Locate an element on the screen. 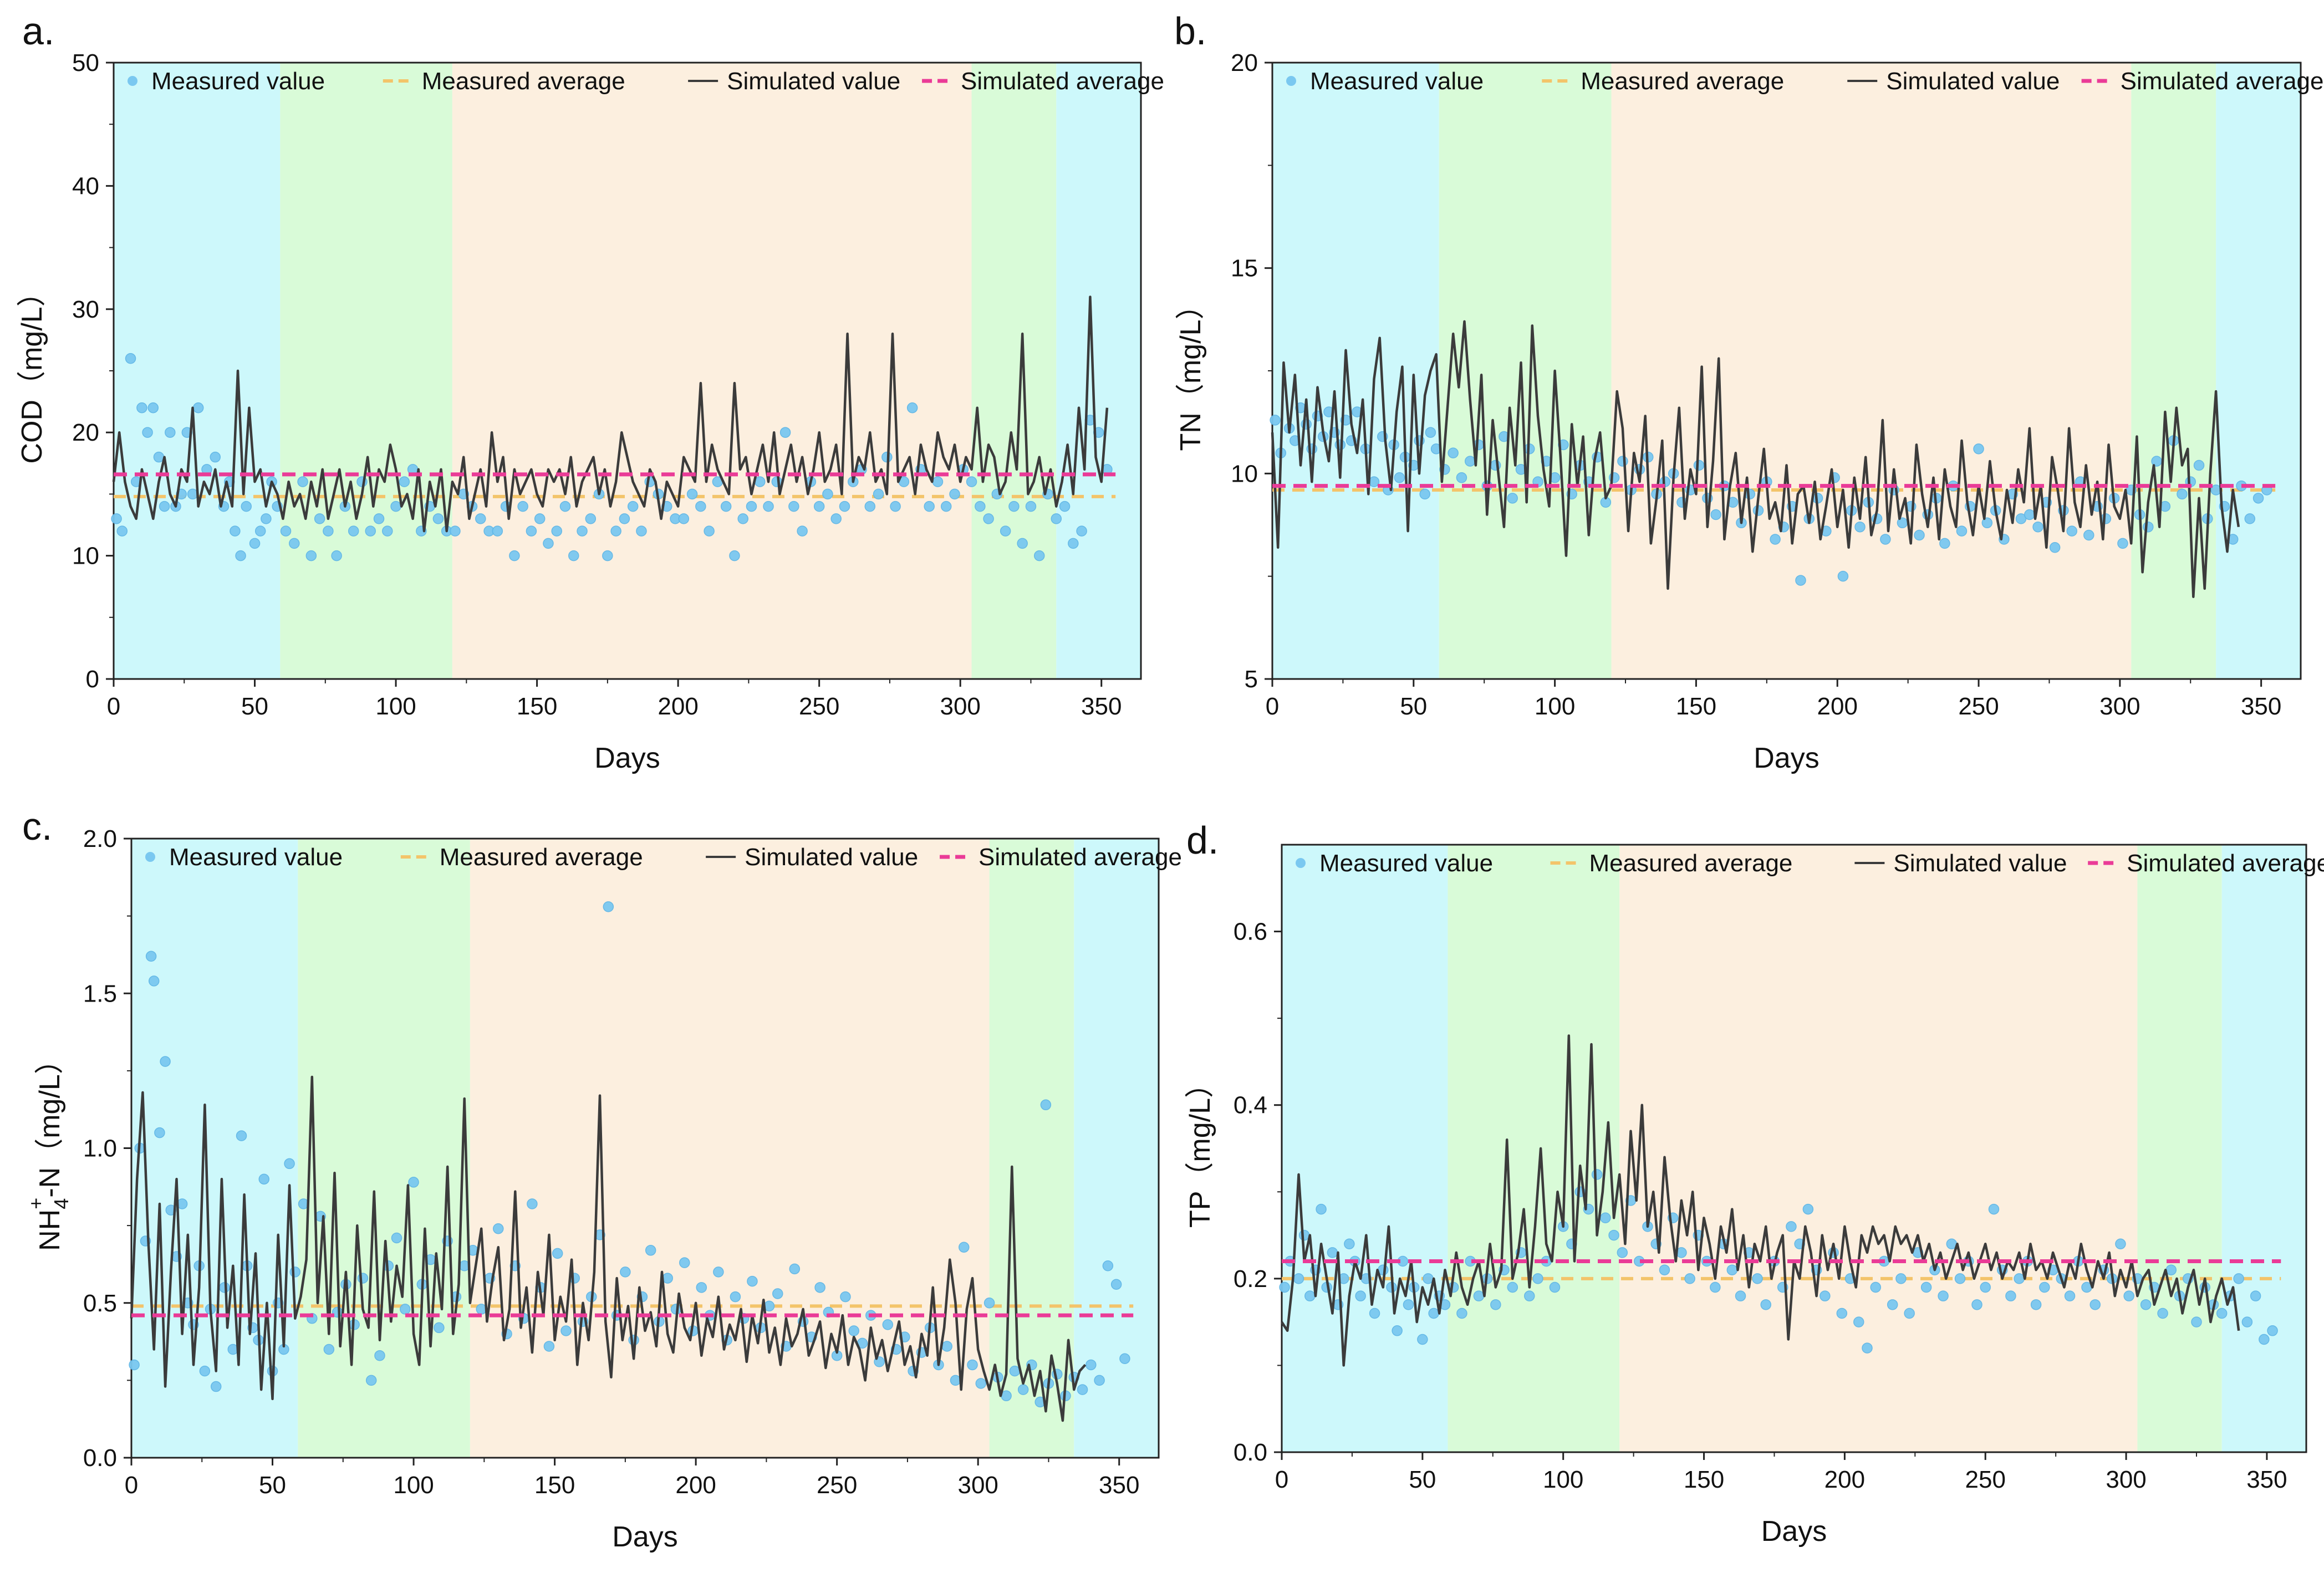 The width and height of the screenshot is (2324, 1578). legend-measured-marker is located at coordinates (1291, 81).